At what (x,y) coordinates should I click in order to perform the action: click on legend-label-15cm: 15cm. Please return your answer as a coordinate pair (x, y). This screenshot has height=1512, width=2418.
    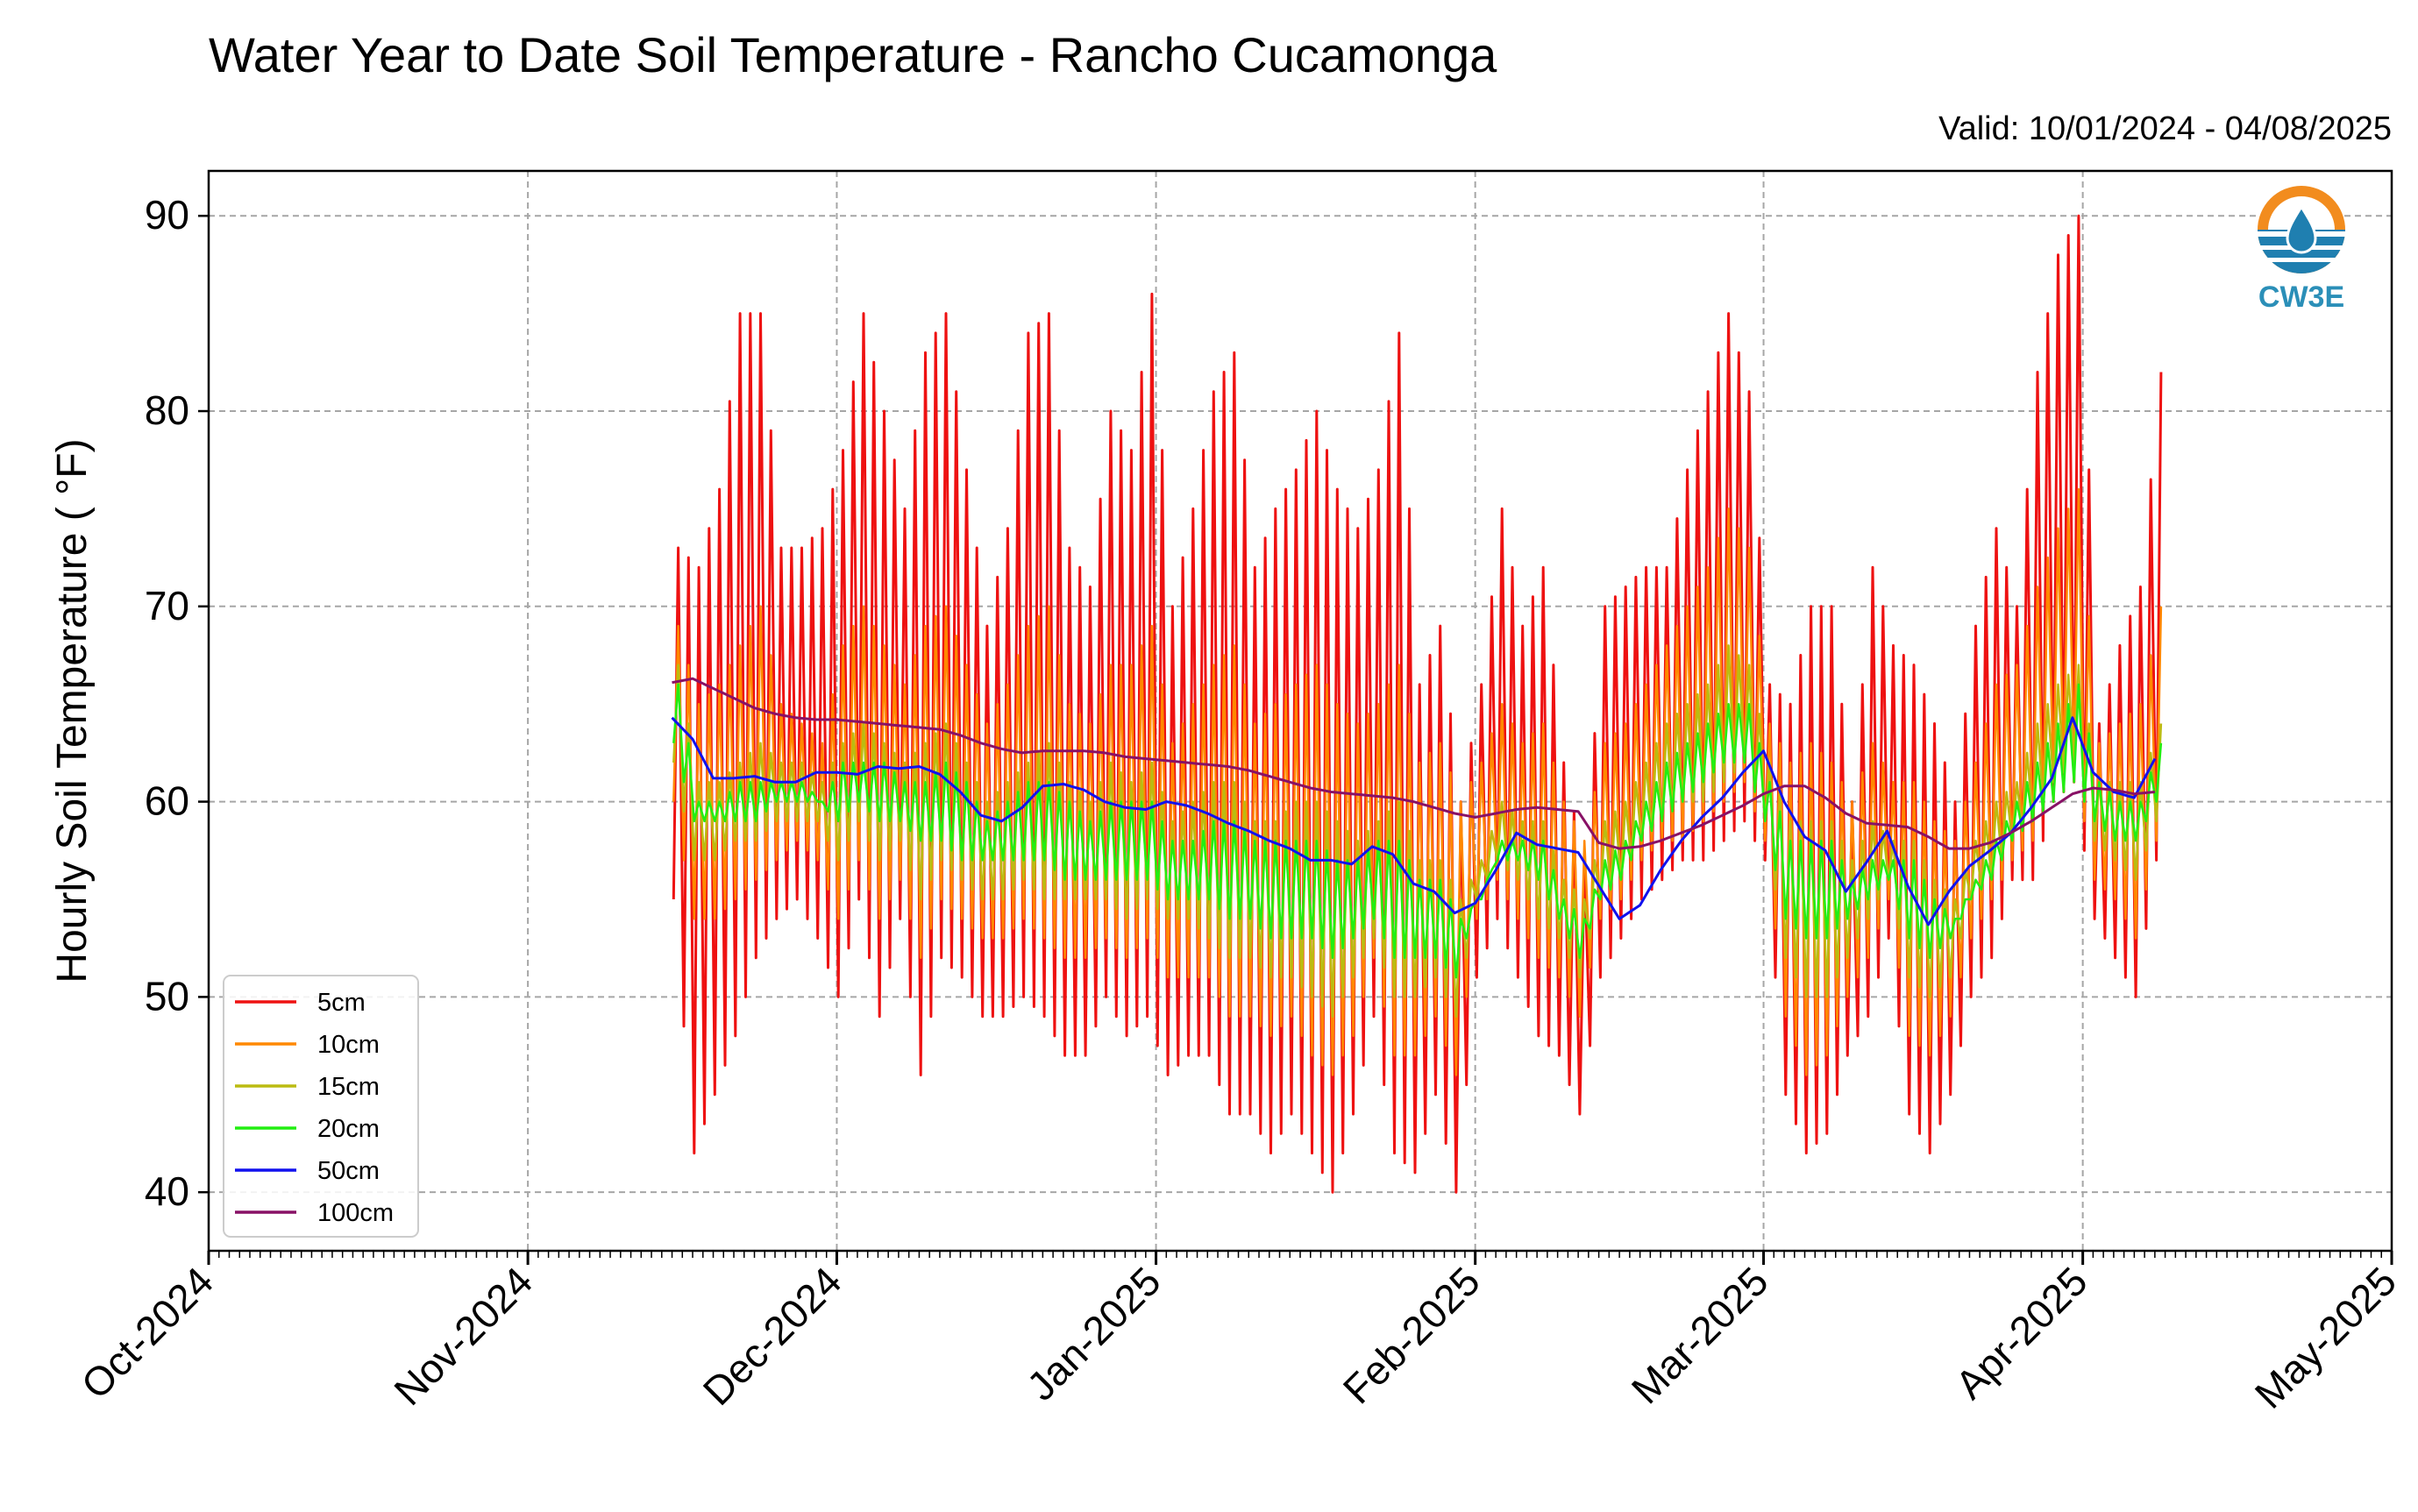
    Looking at the image, I should click on (348, 1087).